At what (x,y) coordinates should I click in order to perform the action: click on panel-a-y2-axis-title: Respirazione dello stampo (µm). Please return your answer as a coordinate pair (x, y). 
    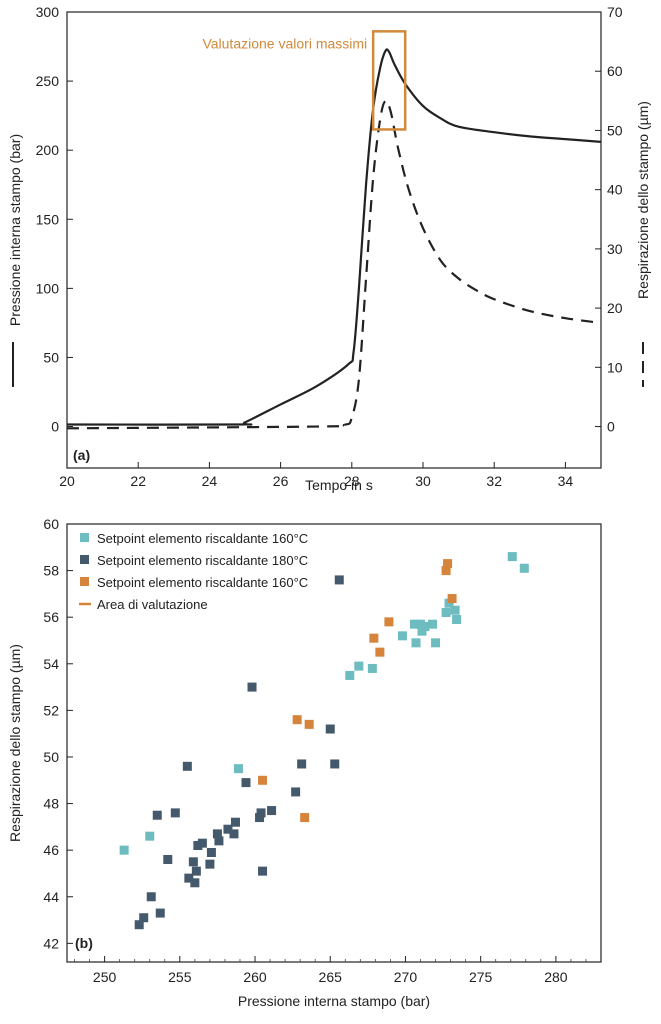
    Looking at the image, I should click on (643, 200).